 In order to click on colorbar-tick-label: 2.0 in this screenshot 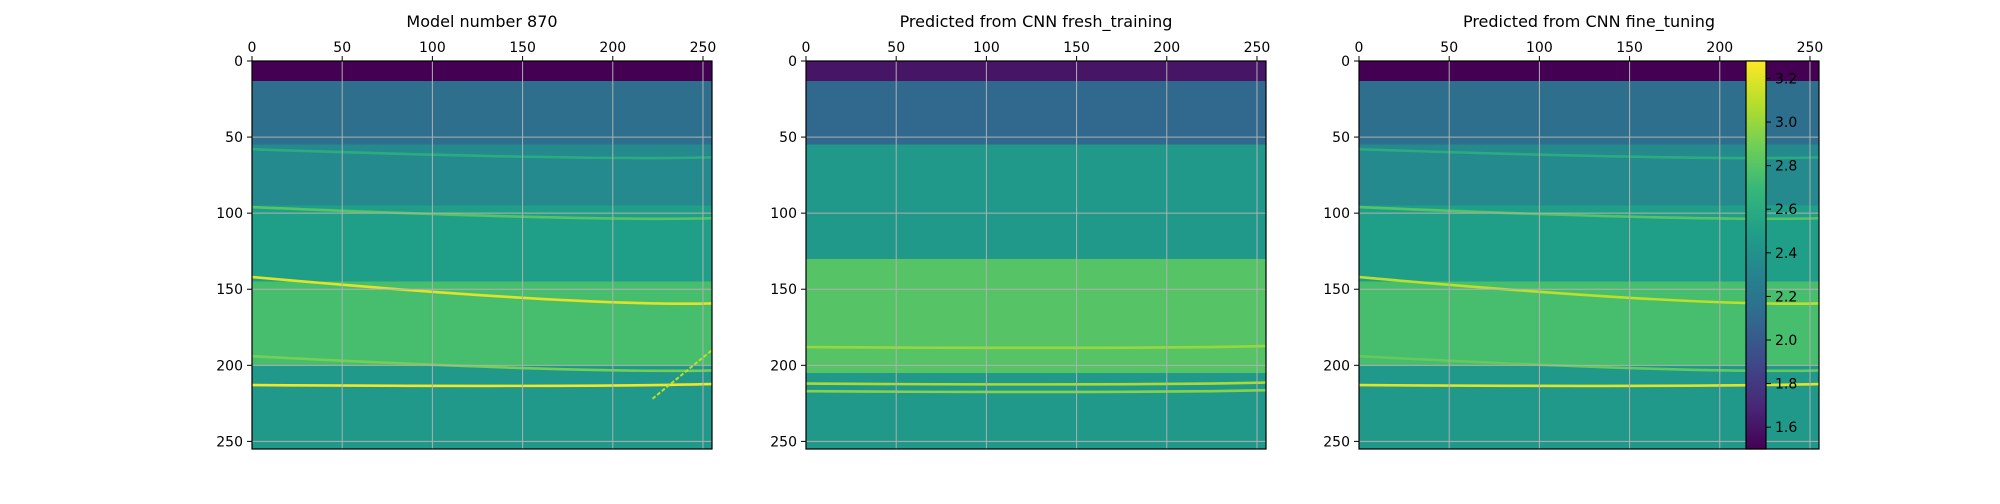, I will do `click(1786, 341)`.